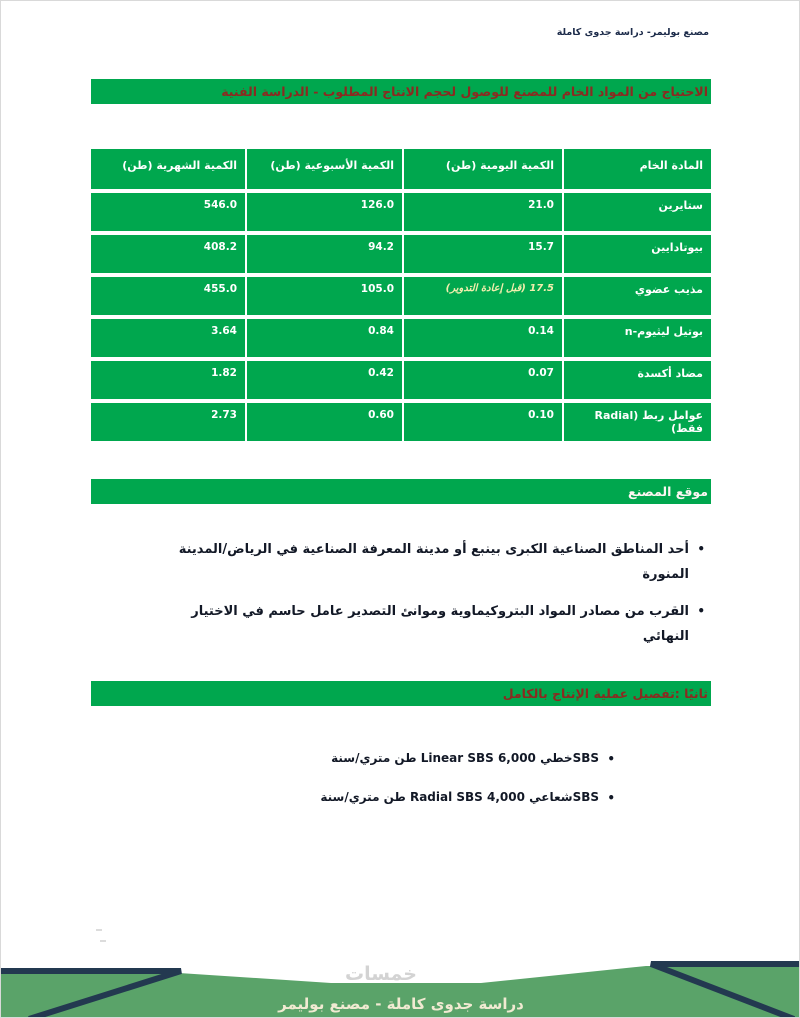 The width and height of the screenshot is (800, 1018). What do you see at coordinates (483, 422) in the screenshot?
I see `table-cell-daily: 0.10` at bounding box center [483, 422].